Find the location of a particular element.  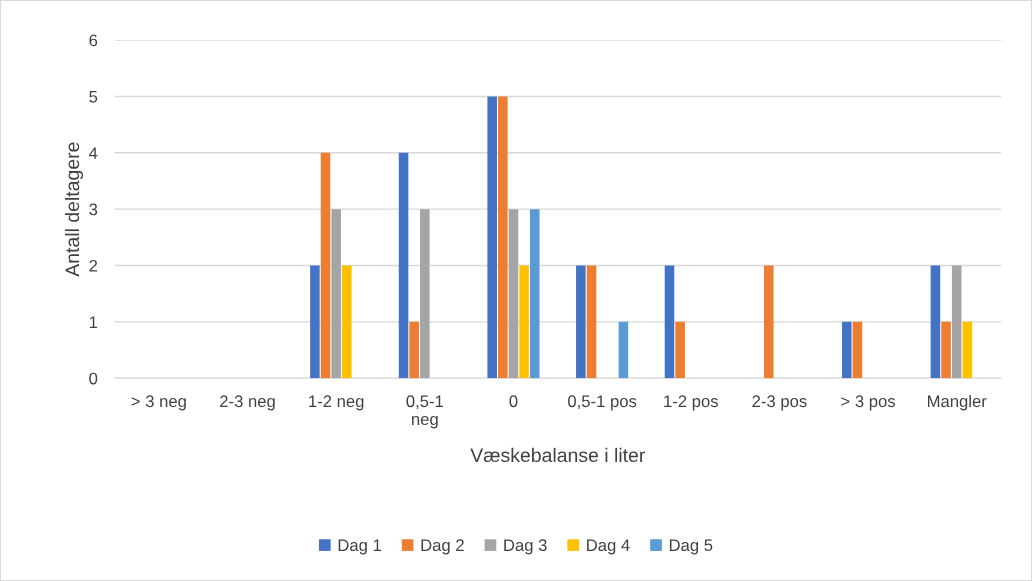

y-tick-label: 2 is located at coordinates (93, 265).